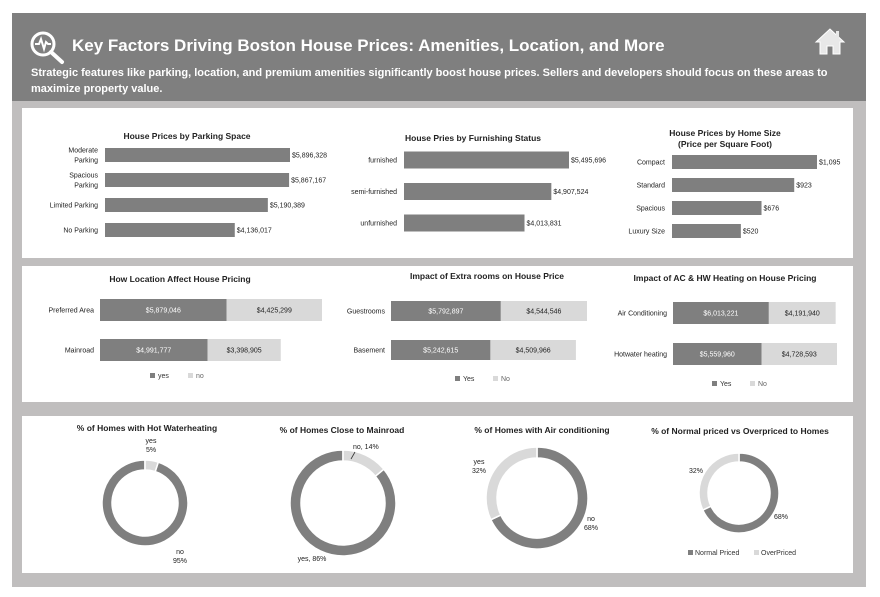 This screenshot has width=880, height=597. Describe the element at coordinates (804, 186) in the screenshot. I see `data-label: $923` at that location.